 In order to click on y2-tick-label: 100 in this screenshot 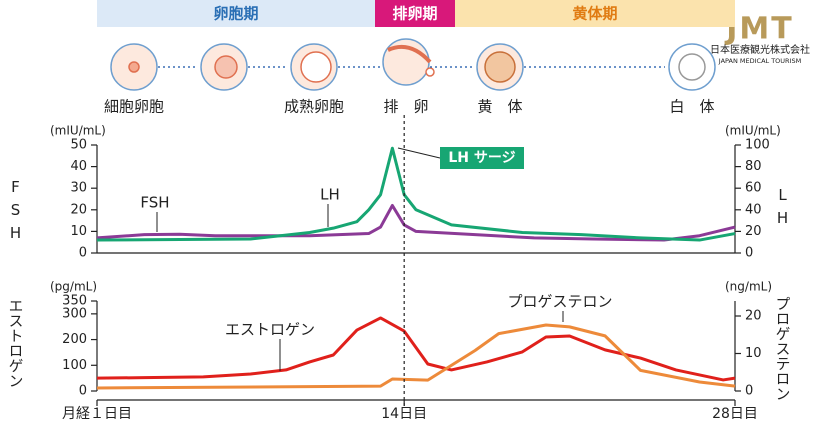, I will do `click(757, 145)`.